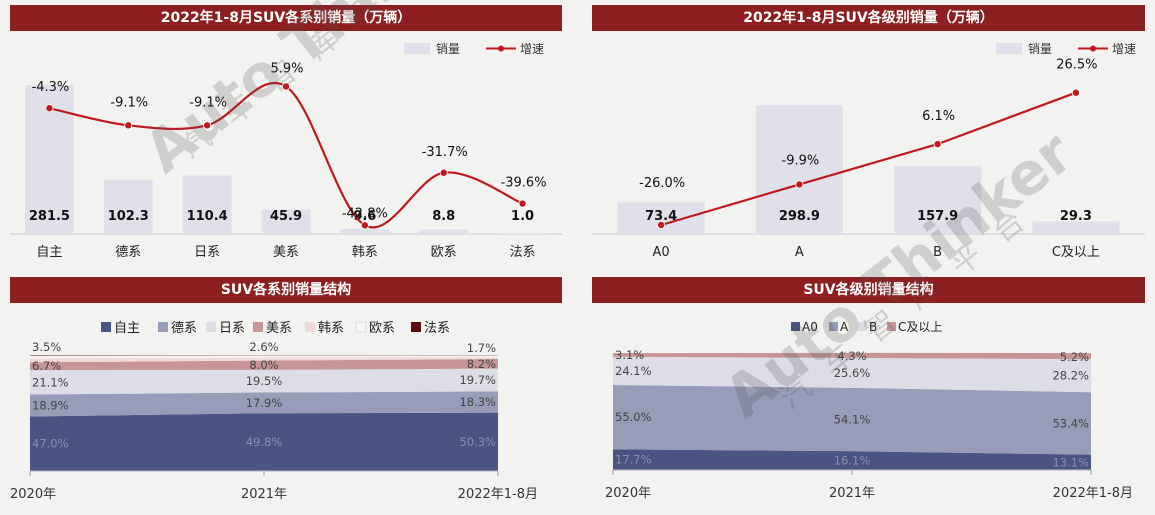 The height and width of the screenshot is (515, 1155). Describe the element at coordinates (46, 347) in the screenshot. I see `data-label-韩系-0: 3.5%` at that location.